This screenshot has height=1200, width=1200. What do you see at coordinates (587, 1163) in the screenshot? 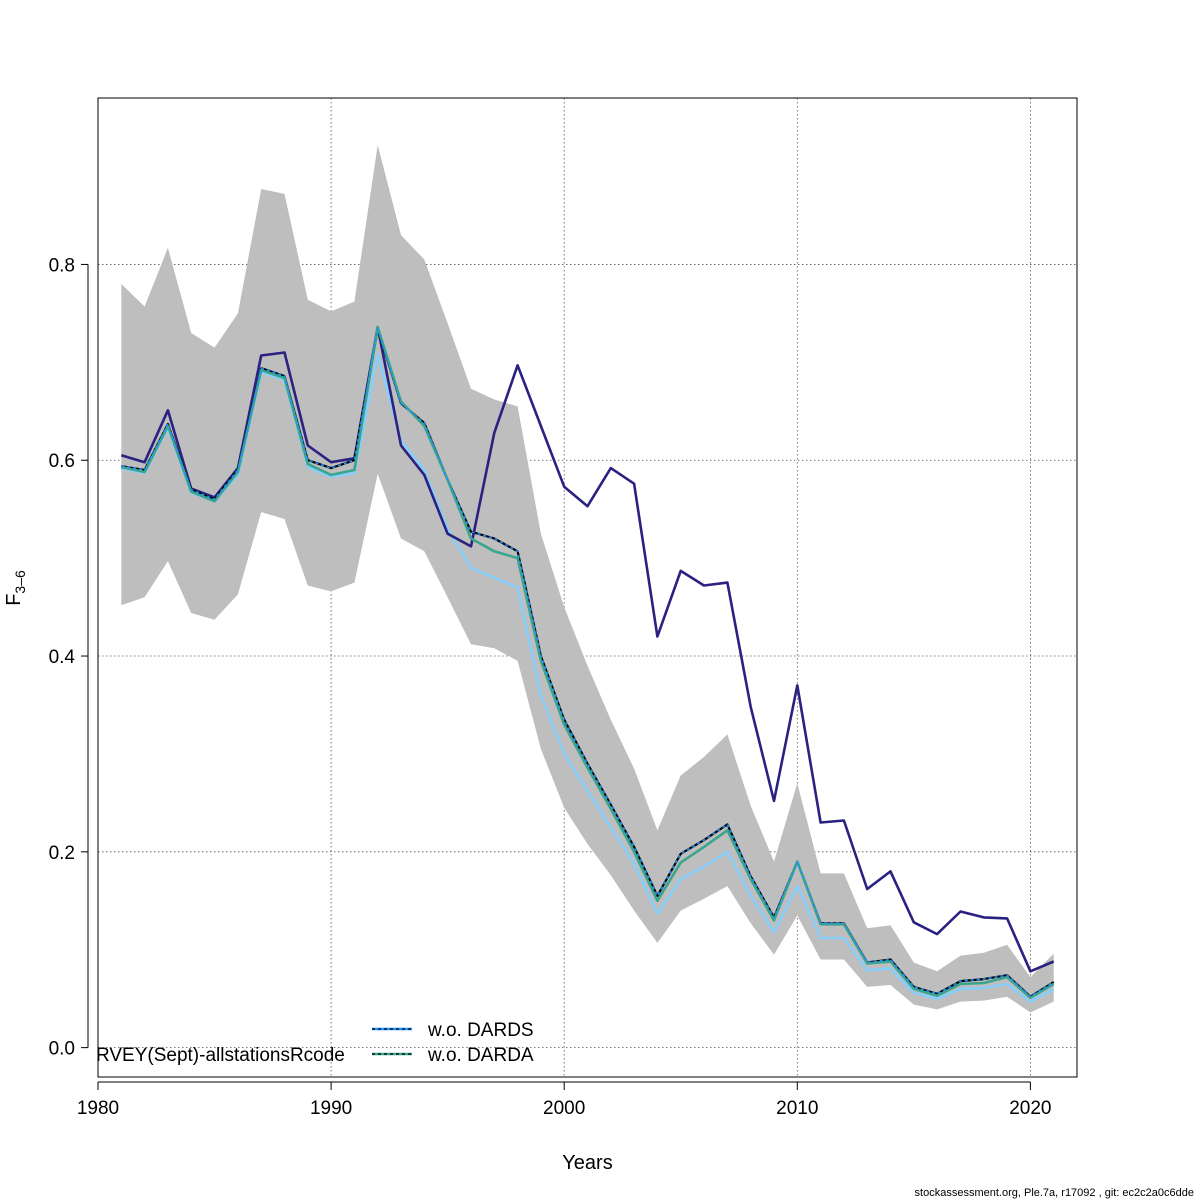
I see `x-axis-title: Years` at bounding box center [587, 1163].